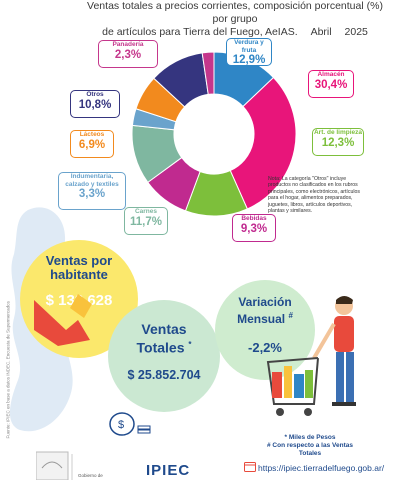  I want to click on kpi-habitante-title-2: habitante, so click(79, 274).